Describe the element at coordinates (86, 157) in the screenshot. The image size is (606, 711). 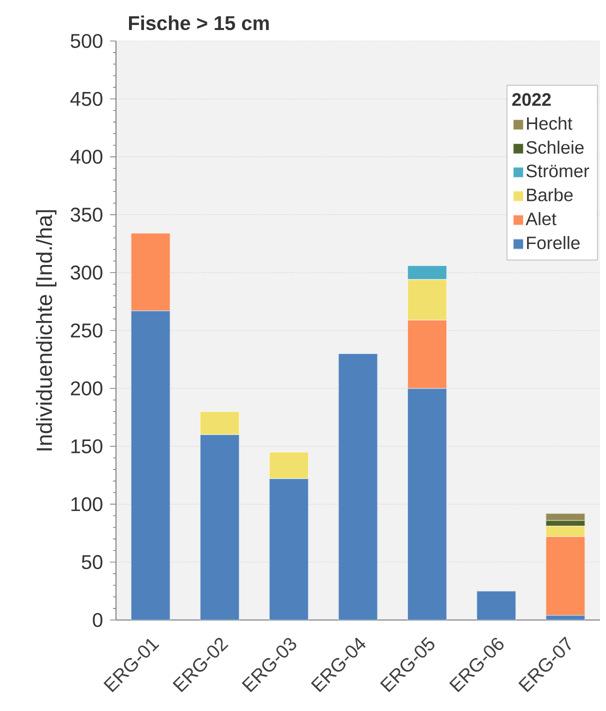
I see `y-tick-label: 400` at that location.